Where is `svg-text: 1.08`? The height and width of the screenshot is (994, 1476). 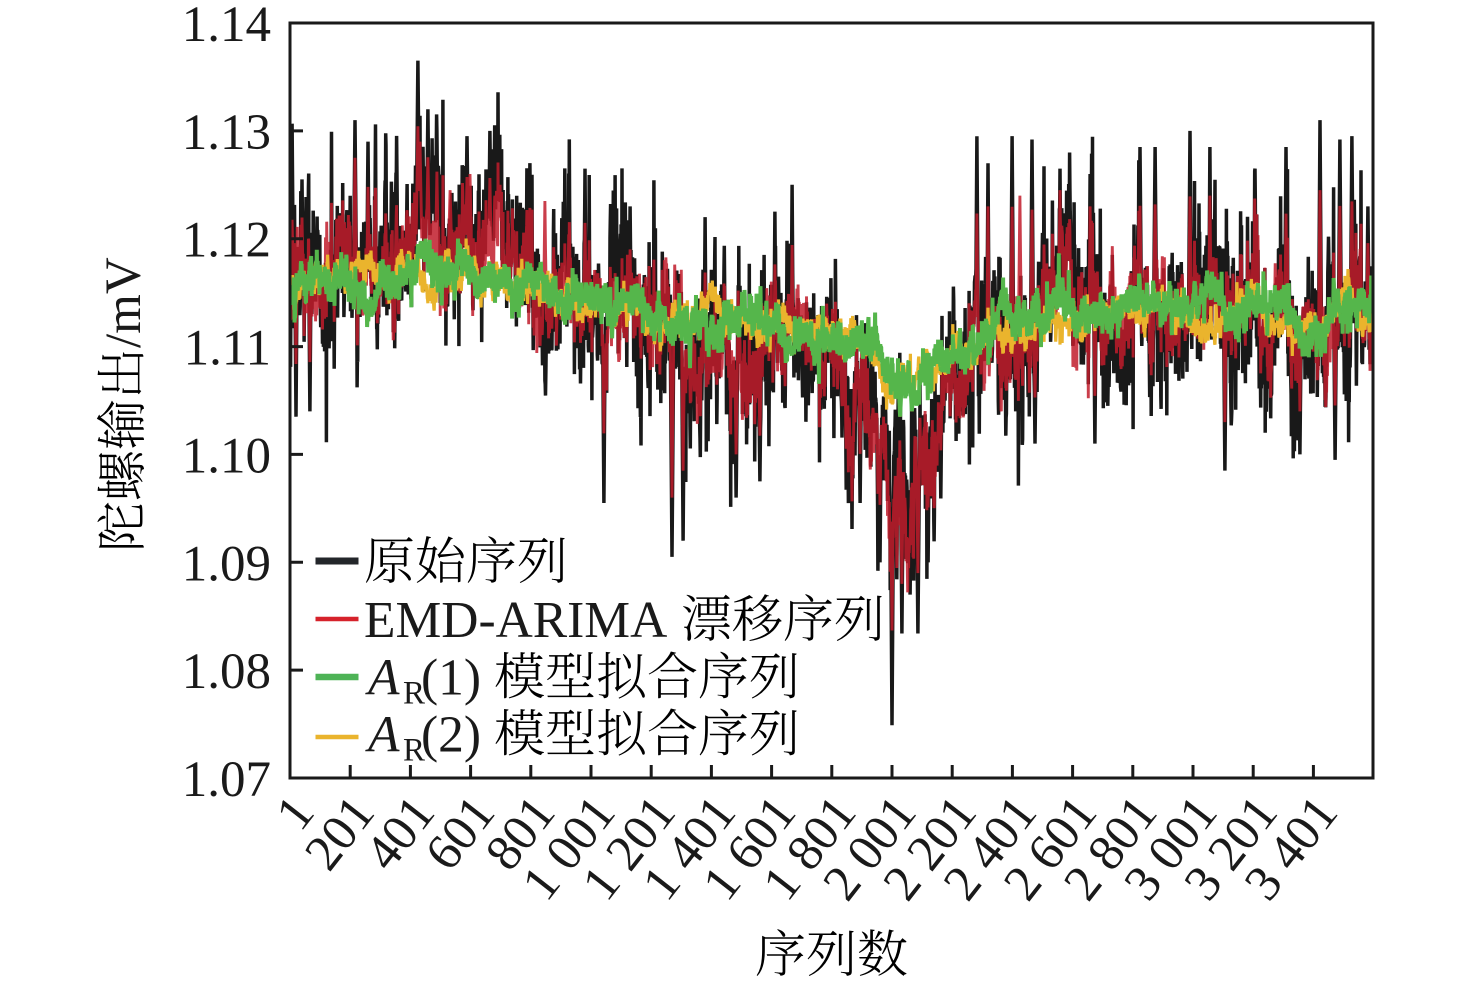 svg-text: 1.08 is located at coordinates (226, 672).